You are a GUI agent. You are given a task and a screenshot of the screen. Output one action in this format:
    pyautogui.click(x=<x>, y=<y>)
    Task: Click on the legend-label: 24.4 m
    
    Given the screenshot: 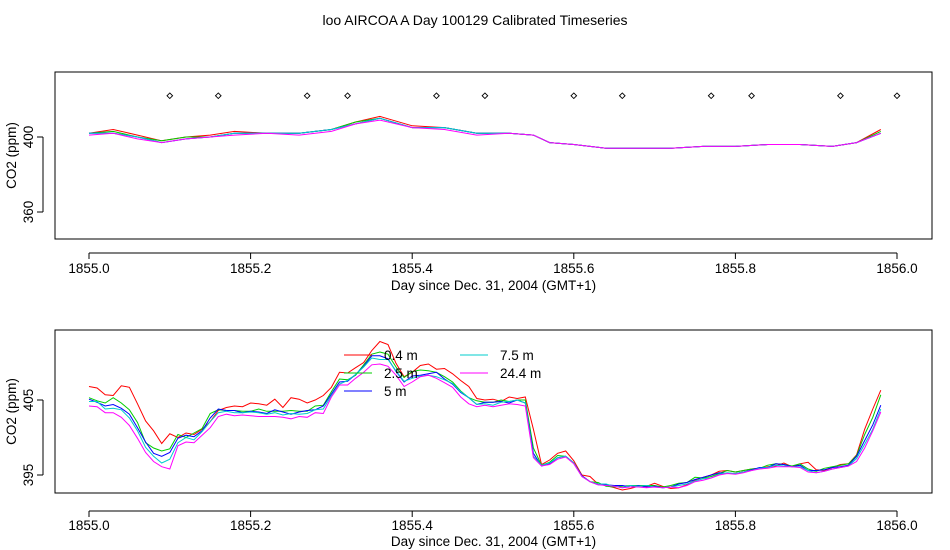 What is the action you would take?
    pyautogui.click(x=520, y=373)
    